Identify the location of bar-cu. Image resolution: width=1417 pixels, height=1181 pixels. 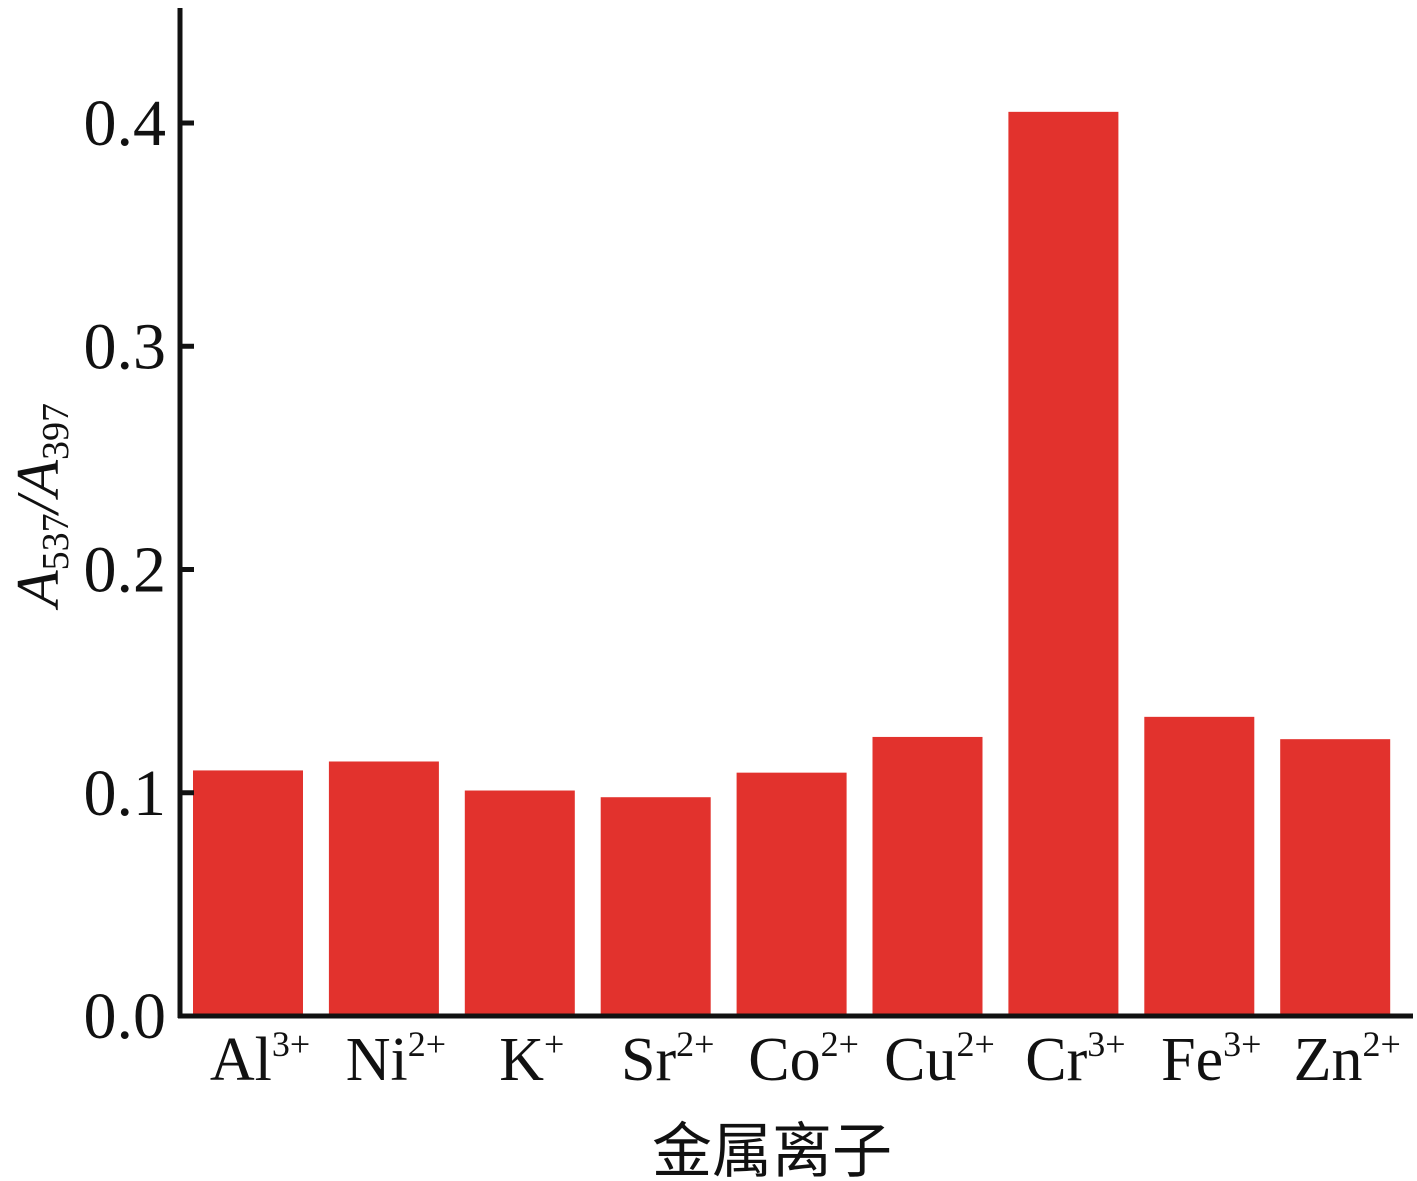
(927, 876).